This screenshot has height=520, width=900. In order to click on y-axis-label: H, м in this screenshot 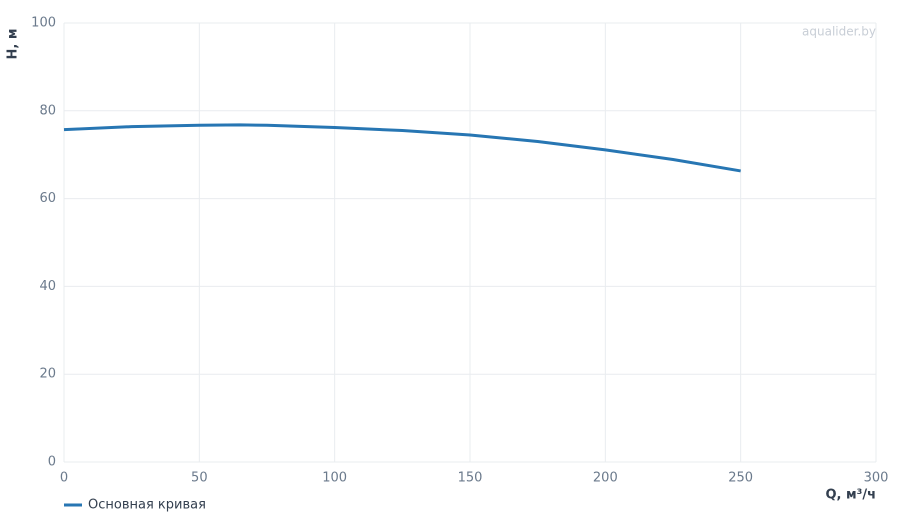, I will do `click(13, 44)`.